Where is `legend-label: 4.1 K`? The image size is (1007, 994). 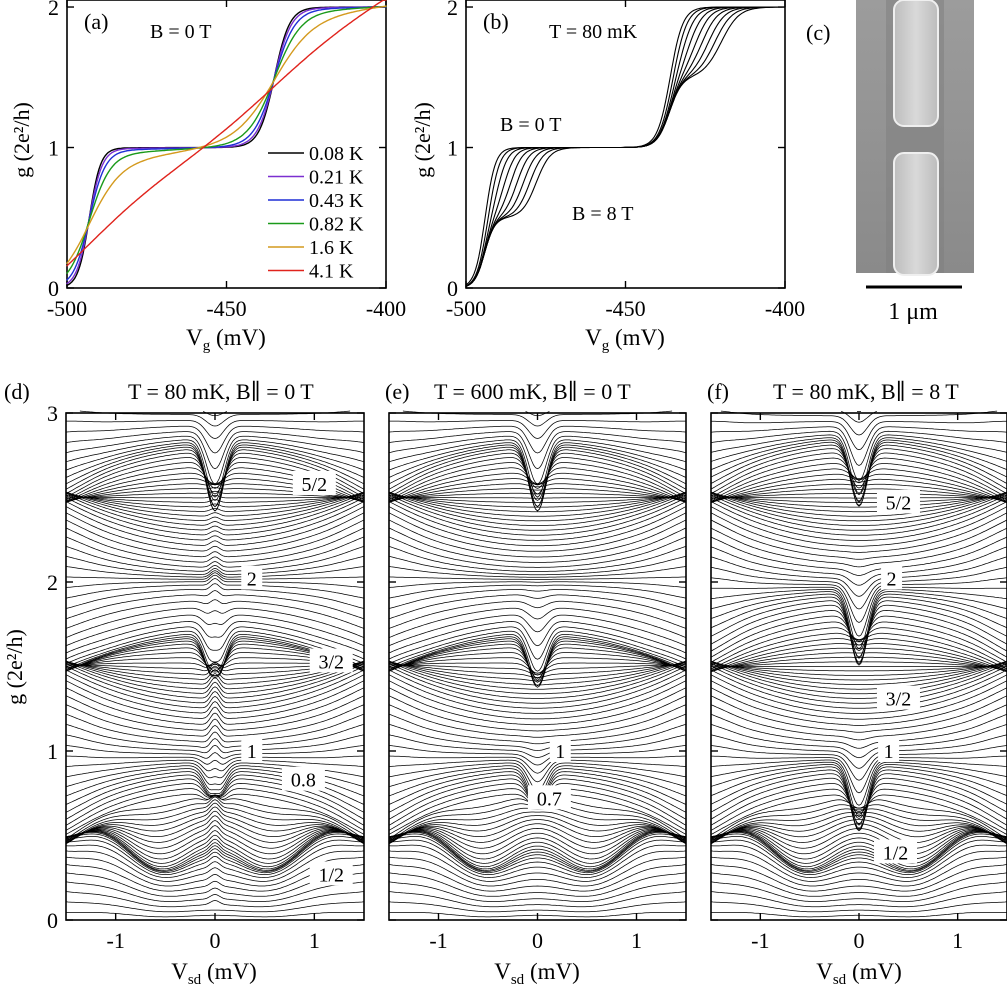
legend-label: 4.1 K is located at coordinates (331, 272).